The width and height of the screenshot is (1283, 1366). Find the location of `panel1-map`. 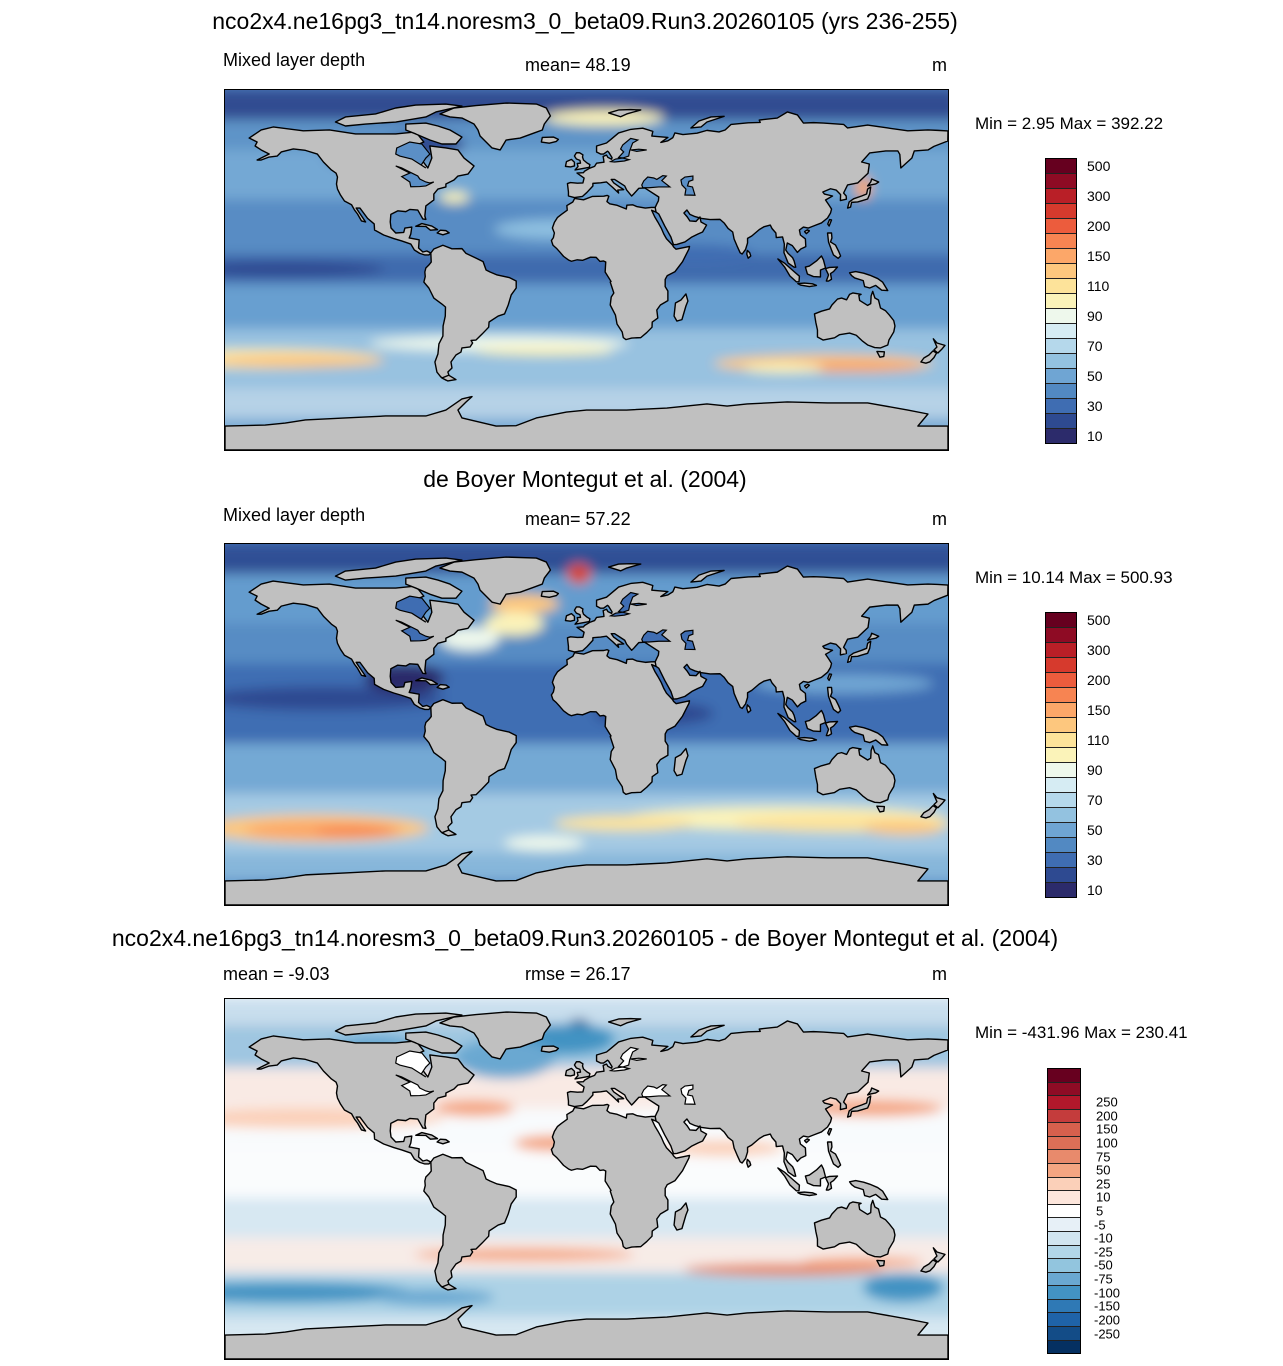

panel1-map is located at coordinates (586, 270).